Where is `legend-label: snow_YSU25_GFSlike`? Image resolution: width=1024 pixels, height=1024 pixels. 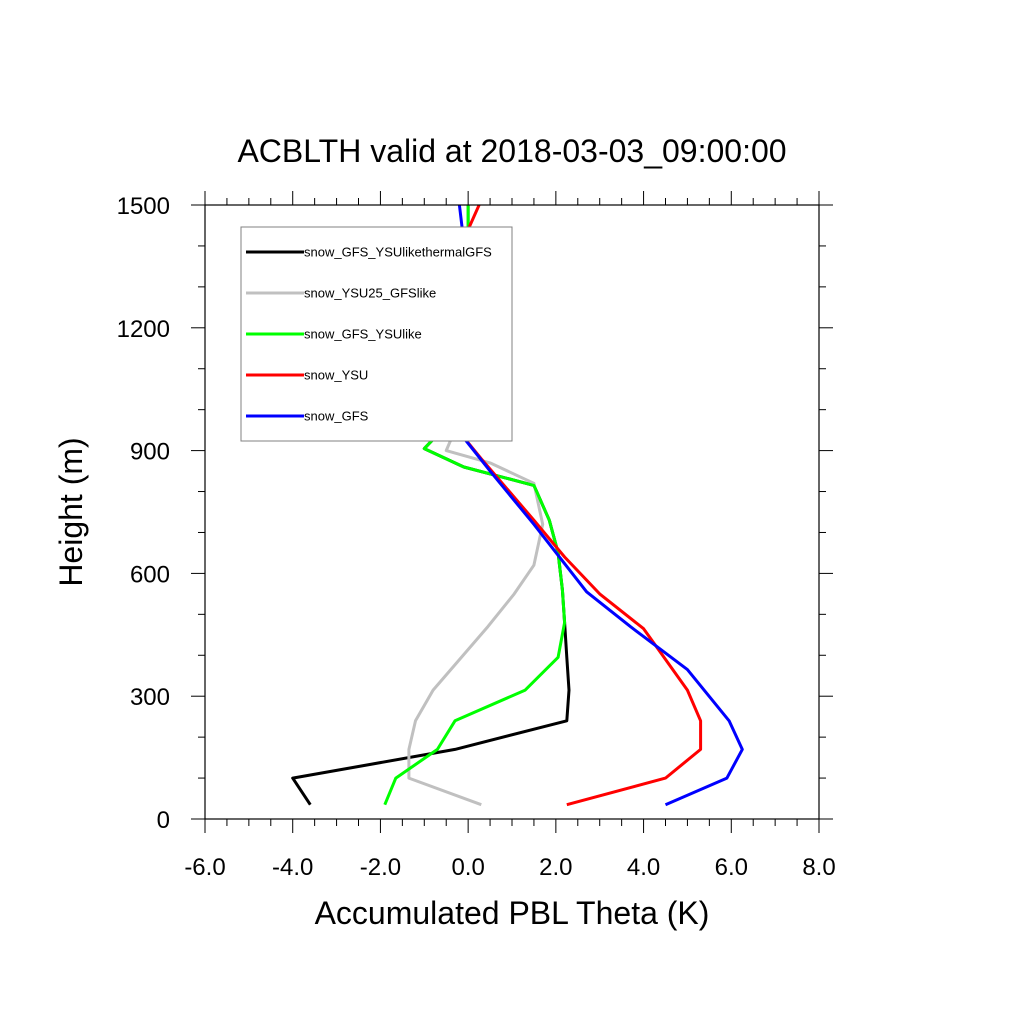 legend-label: snow_YSU25_GFSlike is located at coordinates (370, 293).